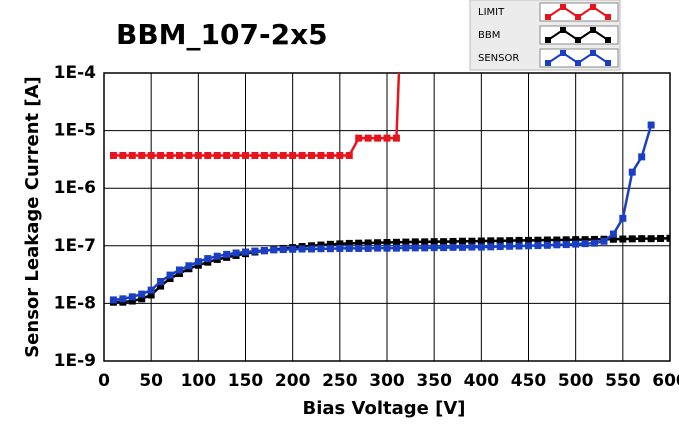  Describe the element at coordinates (222, 34) in the screenshot. I see `chart-title: BBM_107-2x5` at that location.